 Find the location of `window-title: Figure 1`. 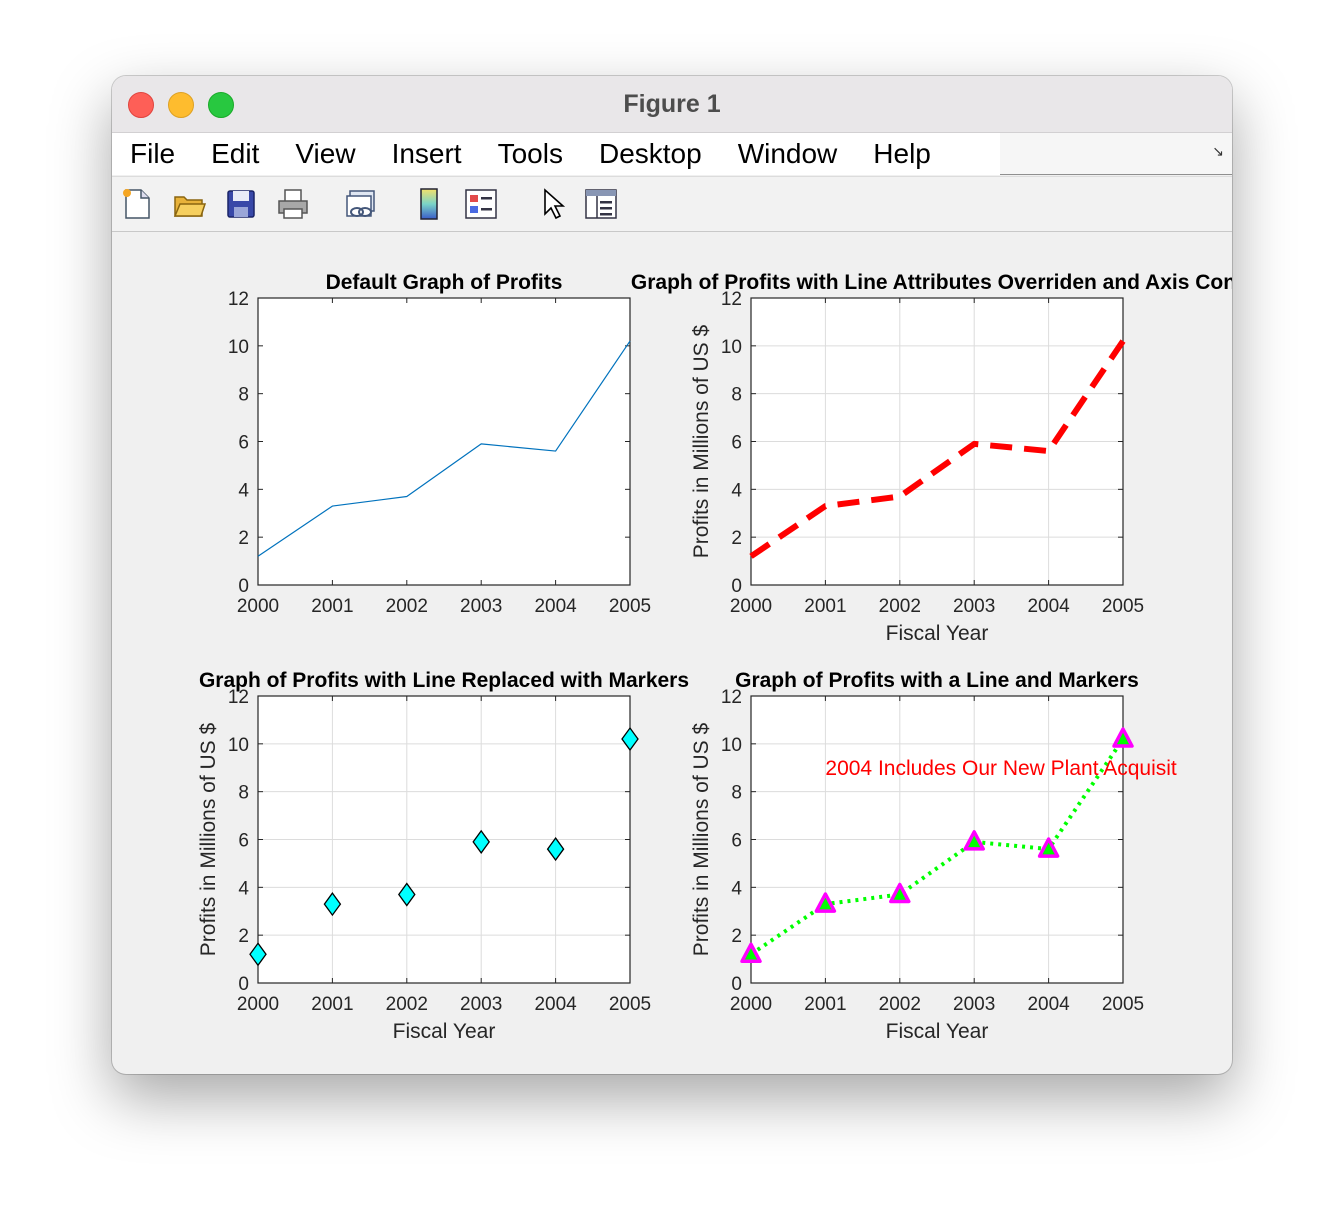

window-title: Figure 1 is located at coordinates (672, 104).